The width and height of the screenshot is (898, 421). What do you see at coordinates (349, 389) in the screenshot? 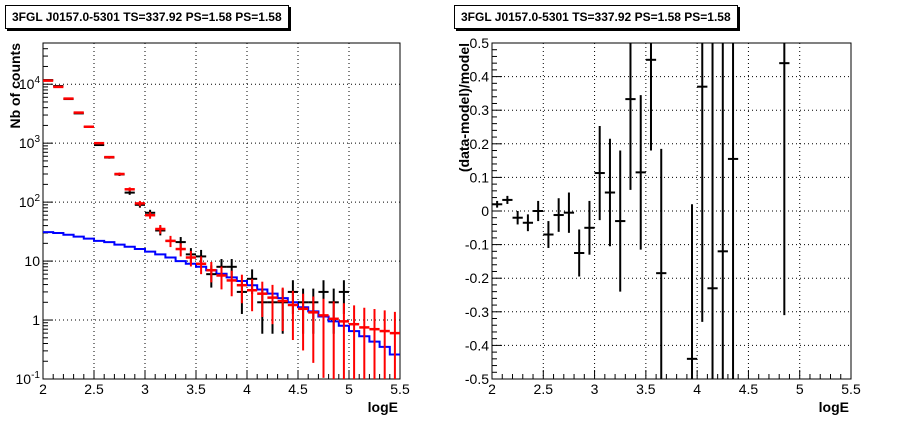
I see `left-x-tick-label: 5` at bounding box center [349, 389].